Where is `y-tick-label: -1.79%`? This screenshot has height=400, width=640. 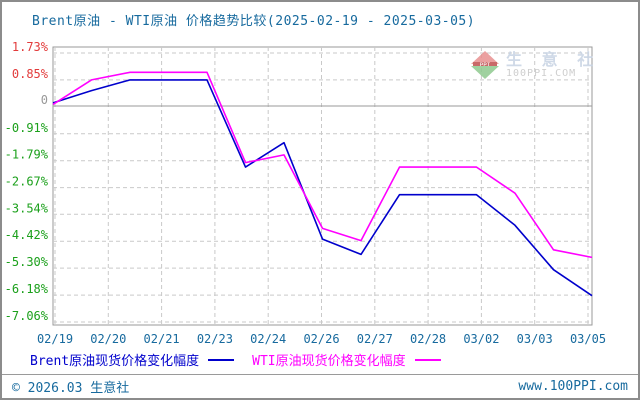
y-tick-label: -1.79% is located at coordinates (27, 155).